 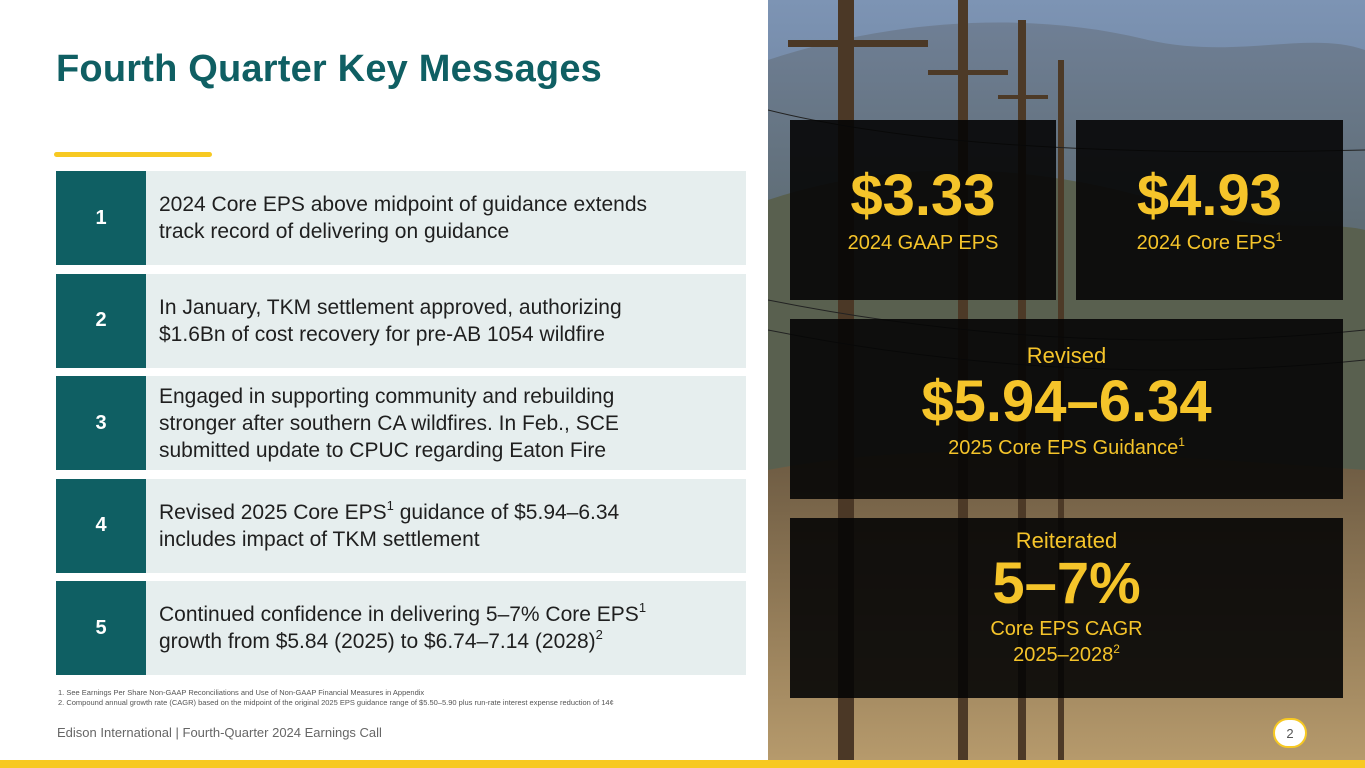 What do you see at coordinates (682, 764) in the screenshot?
I see `bottom-accent-bar` at bounding box center [682, 764].